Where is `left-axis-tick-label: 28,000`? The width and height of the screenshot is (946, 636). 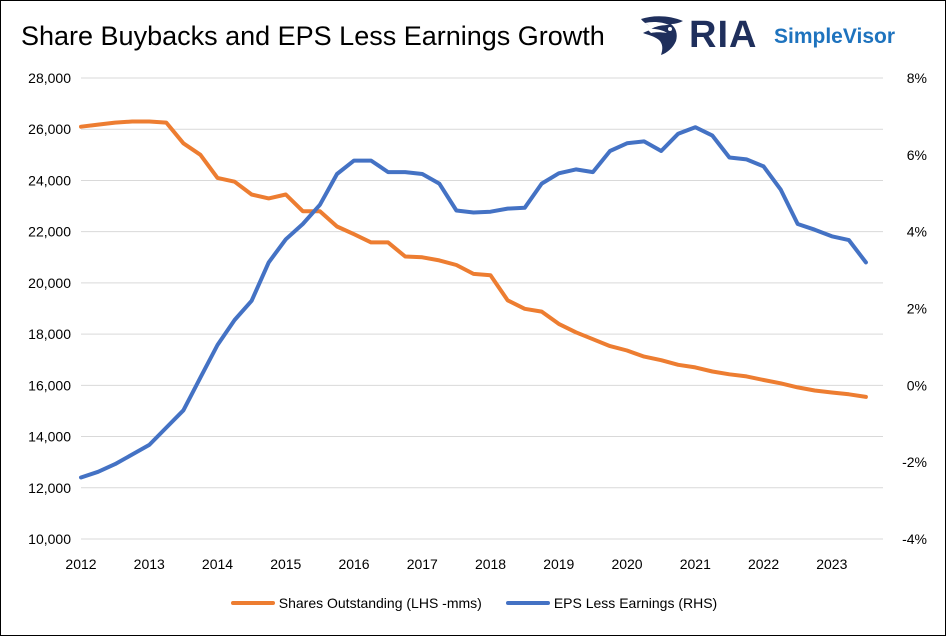
left-axis-tick-label: 28,000 is located at coordinates (49, 78).